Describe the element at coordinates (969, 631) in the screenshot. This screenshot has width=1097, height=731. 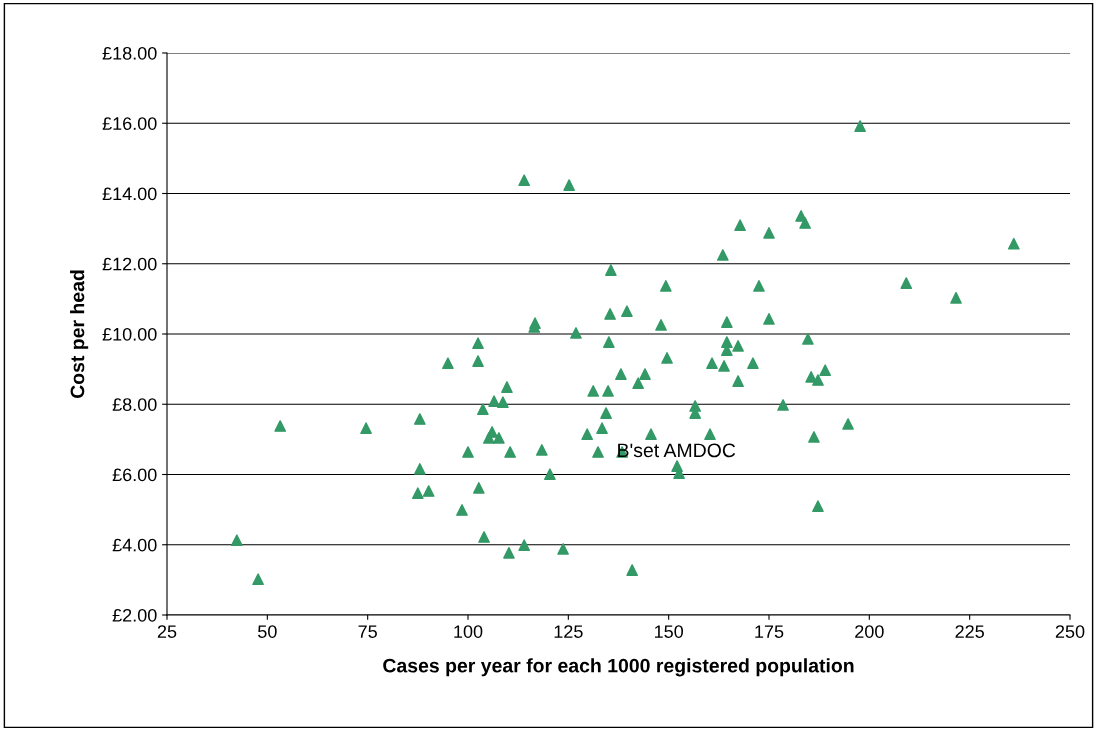
I see `x-tick-label: 225` at that location.